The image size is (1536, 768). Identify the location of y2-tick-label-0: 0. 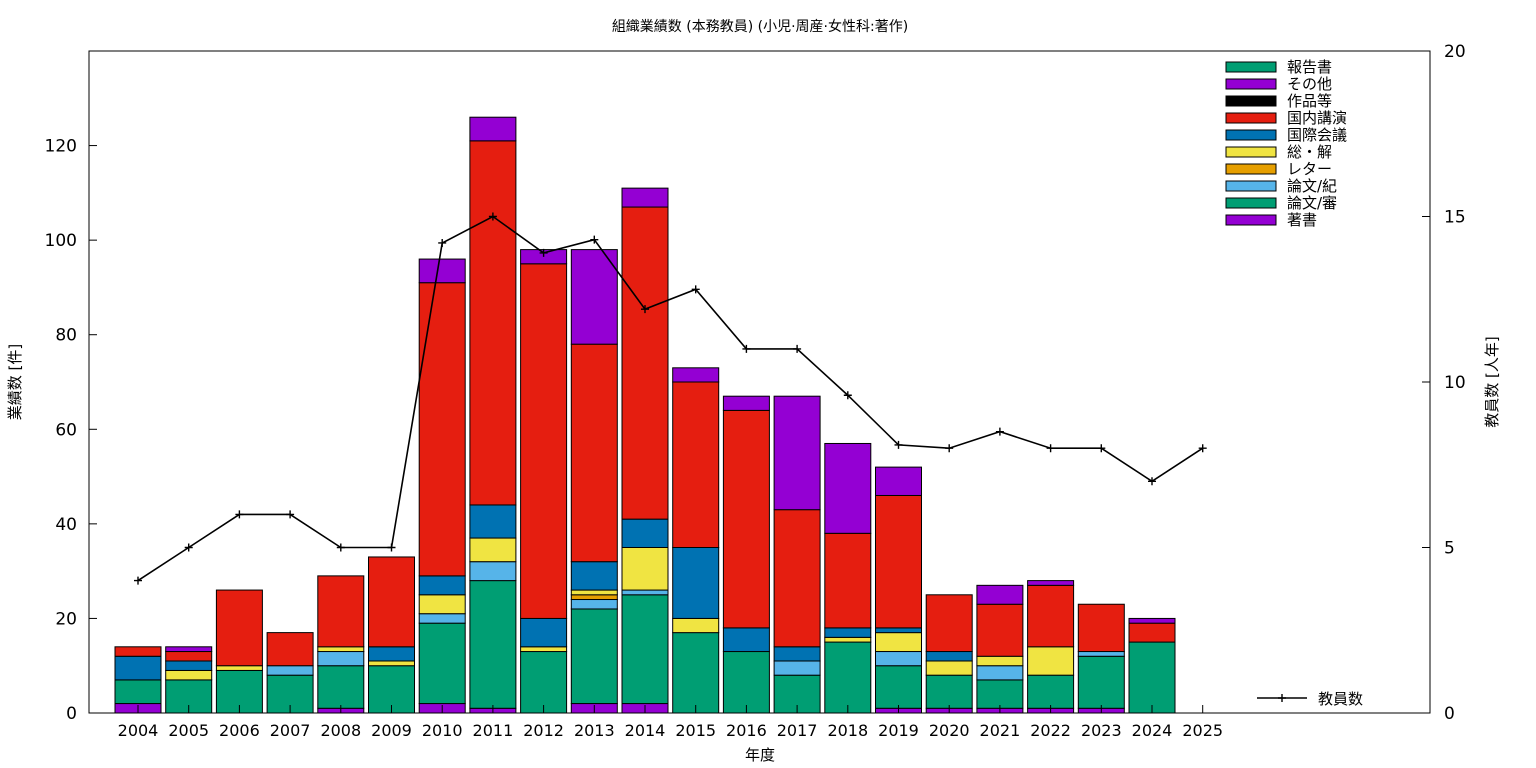
(1449, 714).